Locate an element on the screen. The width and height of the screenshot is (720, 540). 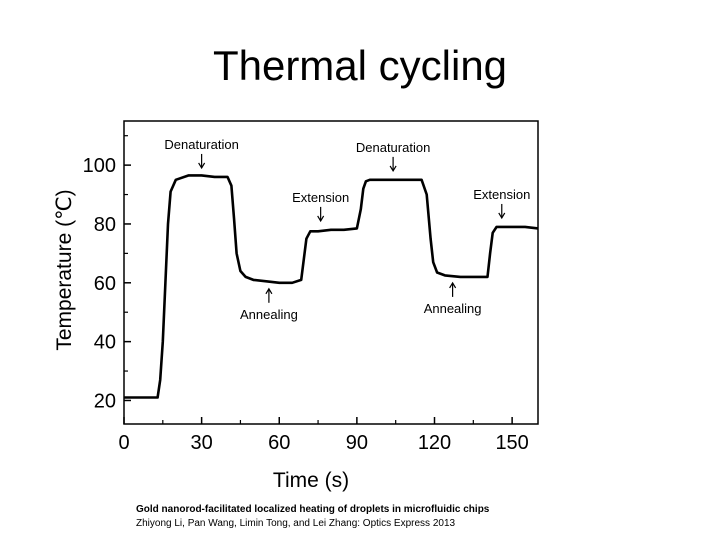
y-axis-label: Temperature (℃) is located at coordinates (64, 269).